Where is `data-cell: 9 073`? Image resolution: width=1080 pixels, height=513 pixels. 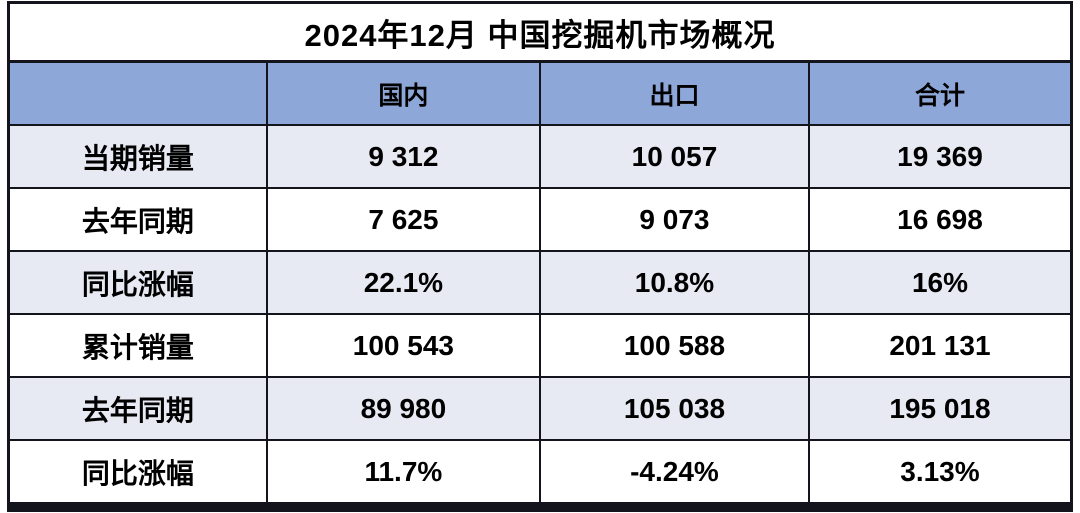 data-cell: 9 073 is located at coordinates (674, 219).